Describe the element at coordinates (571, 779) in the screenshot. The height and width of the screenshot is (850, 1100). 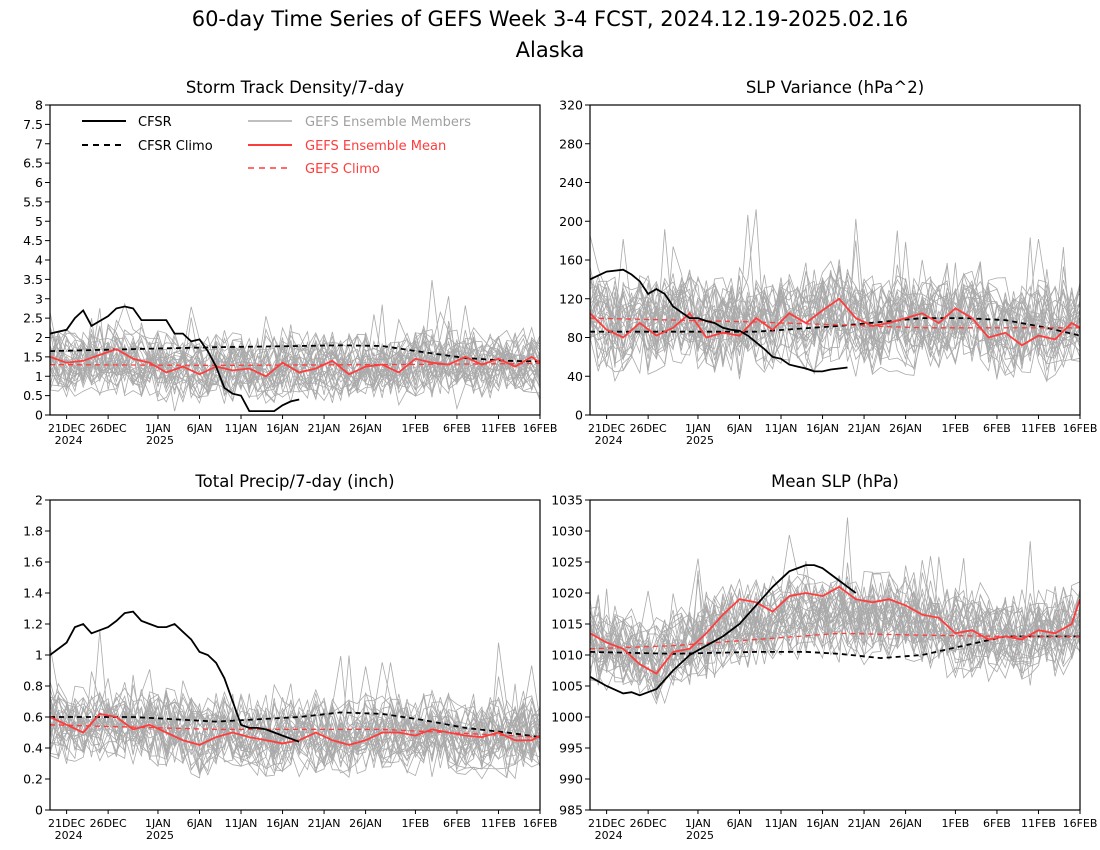
I see `y-tick-label: 990` at that location.